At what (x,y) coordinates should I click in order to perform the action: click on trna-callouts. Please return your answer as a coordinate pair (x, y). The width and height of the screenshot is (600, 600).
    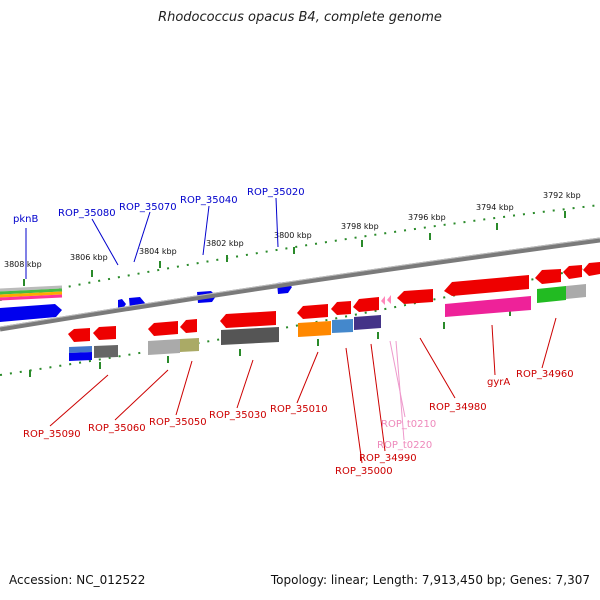
    Looking at the image, I should click on (397, 390).